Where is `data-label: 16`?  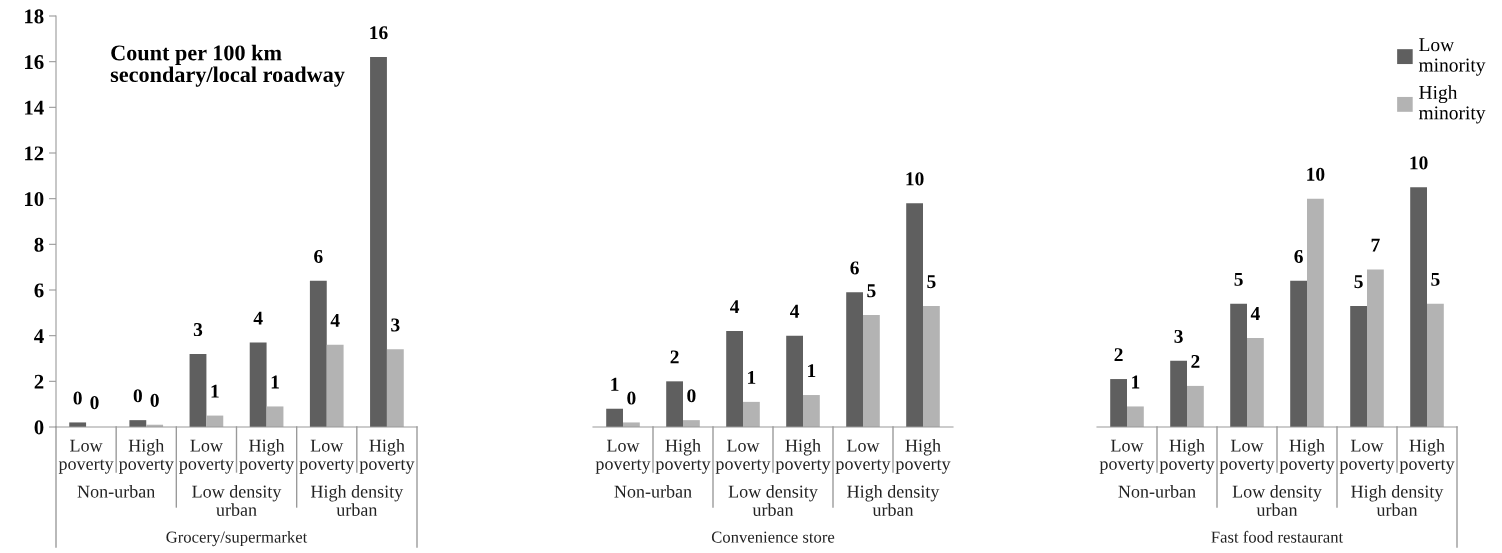
data-label: 16 is located at coordinates (379, 33).